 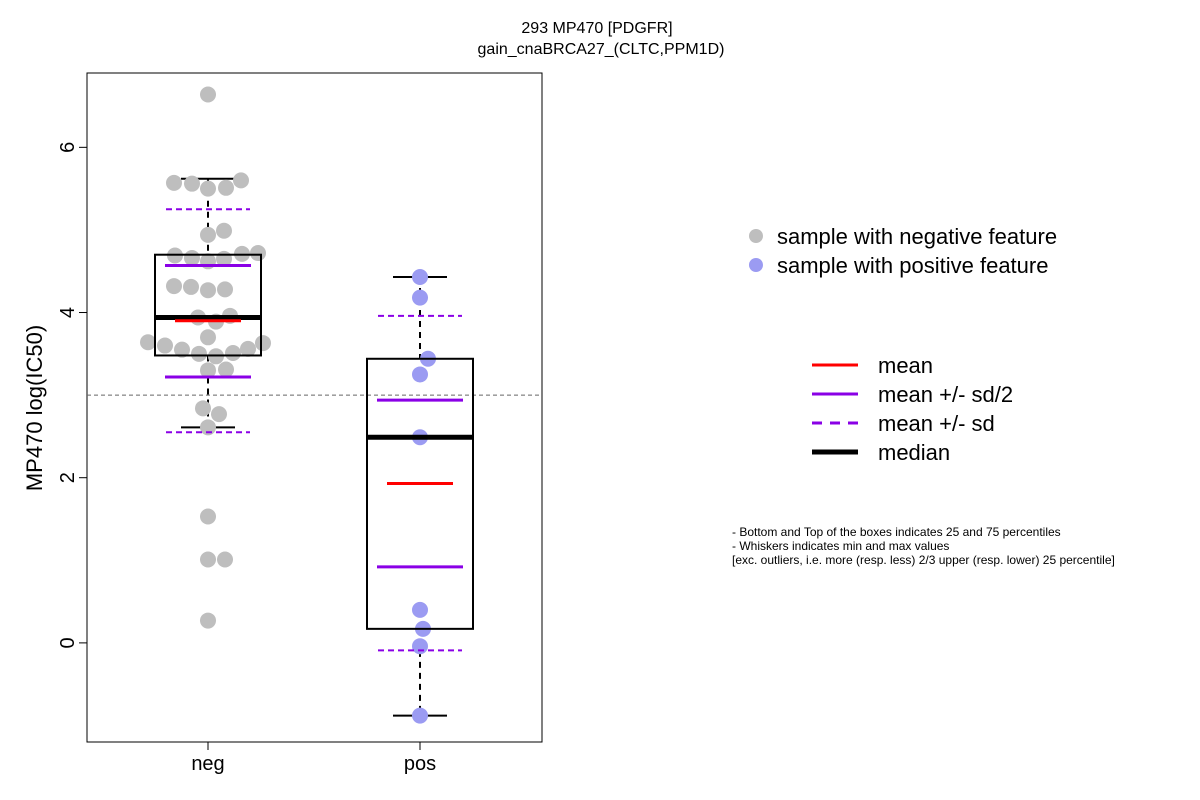 I want to click on box-neg, so click(x=208, y=305).